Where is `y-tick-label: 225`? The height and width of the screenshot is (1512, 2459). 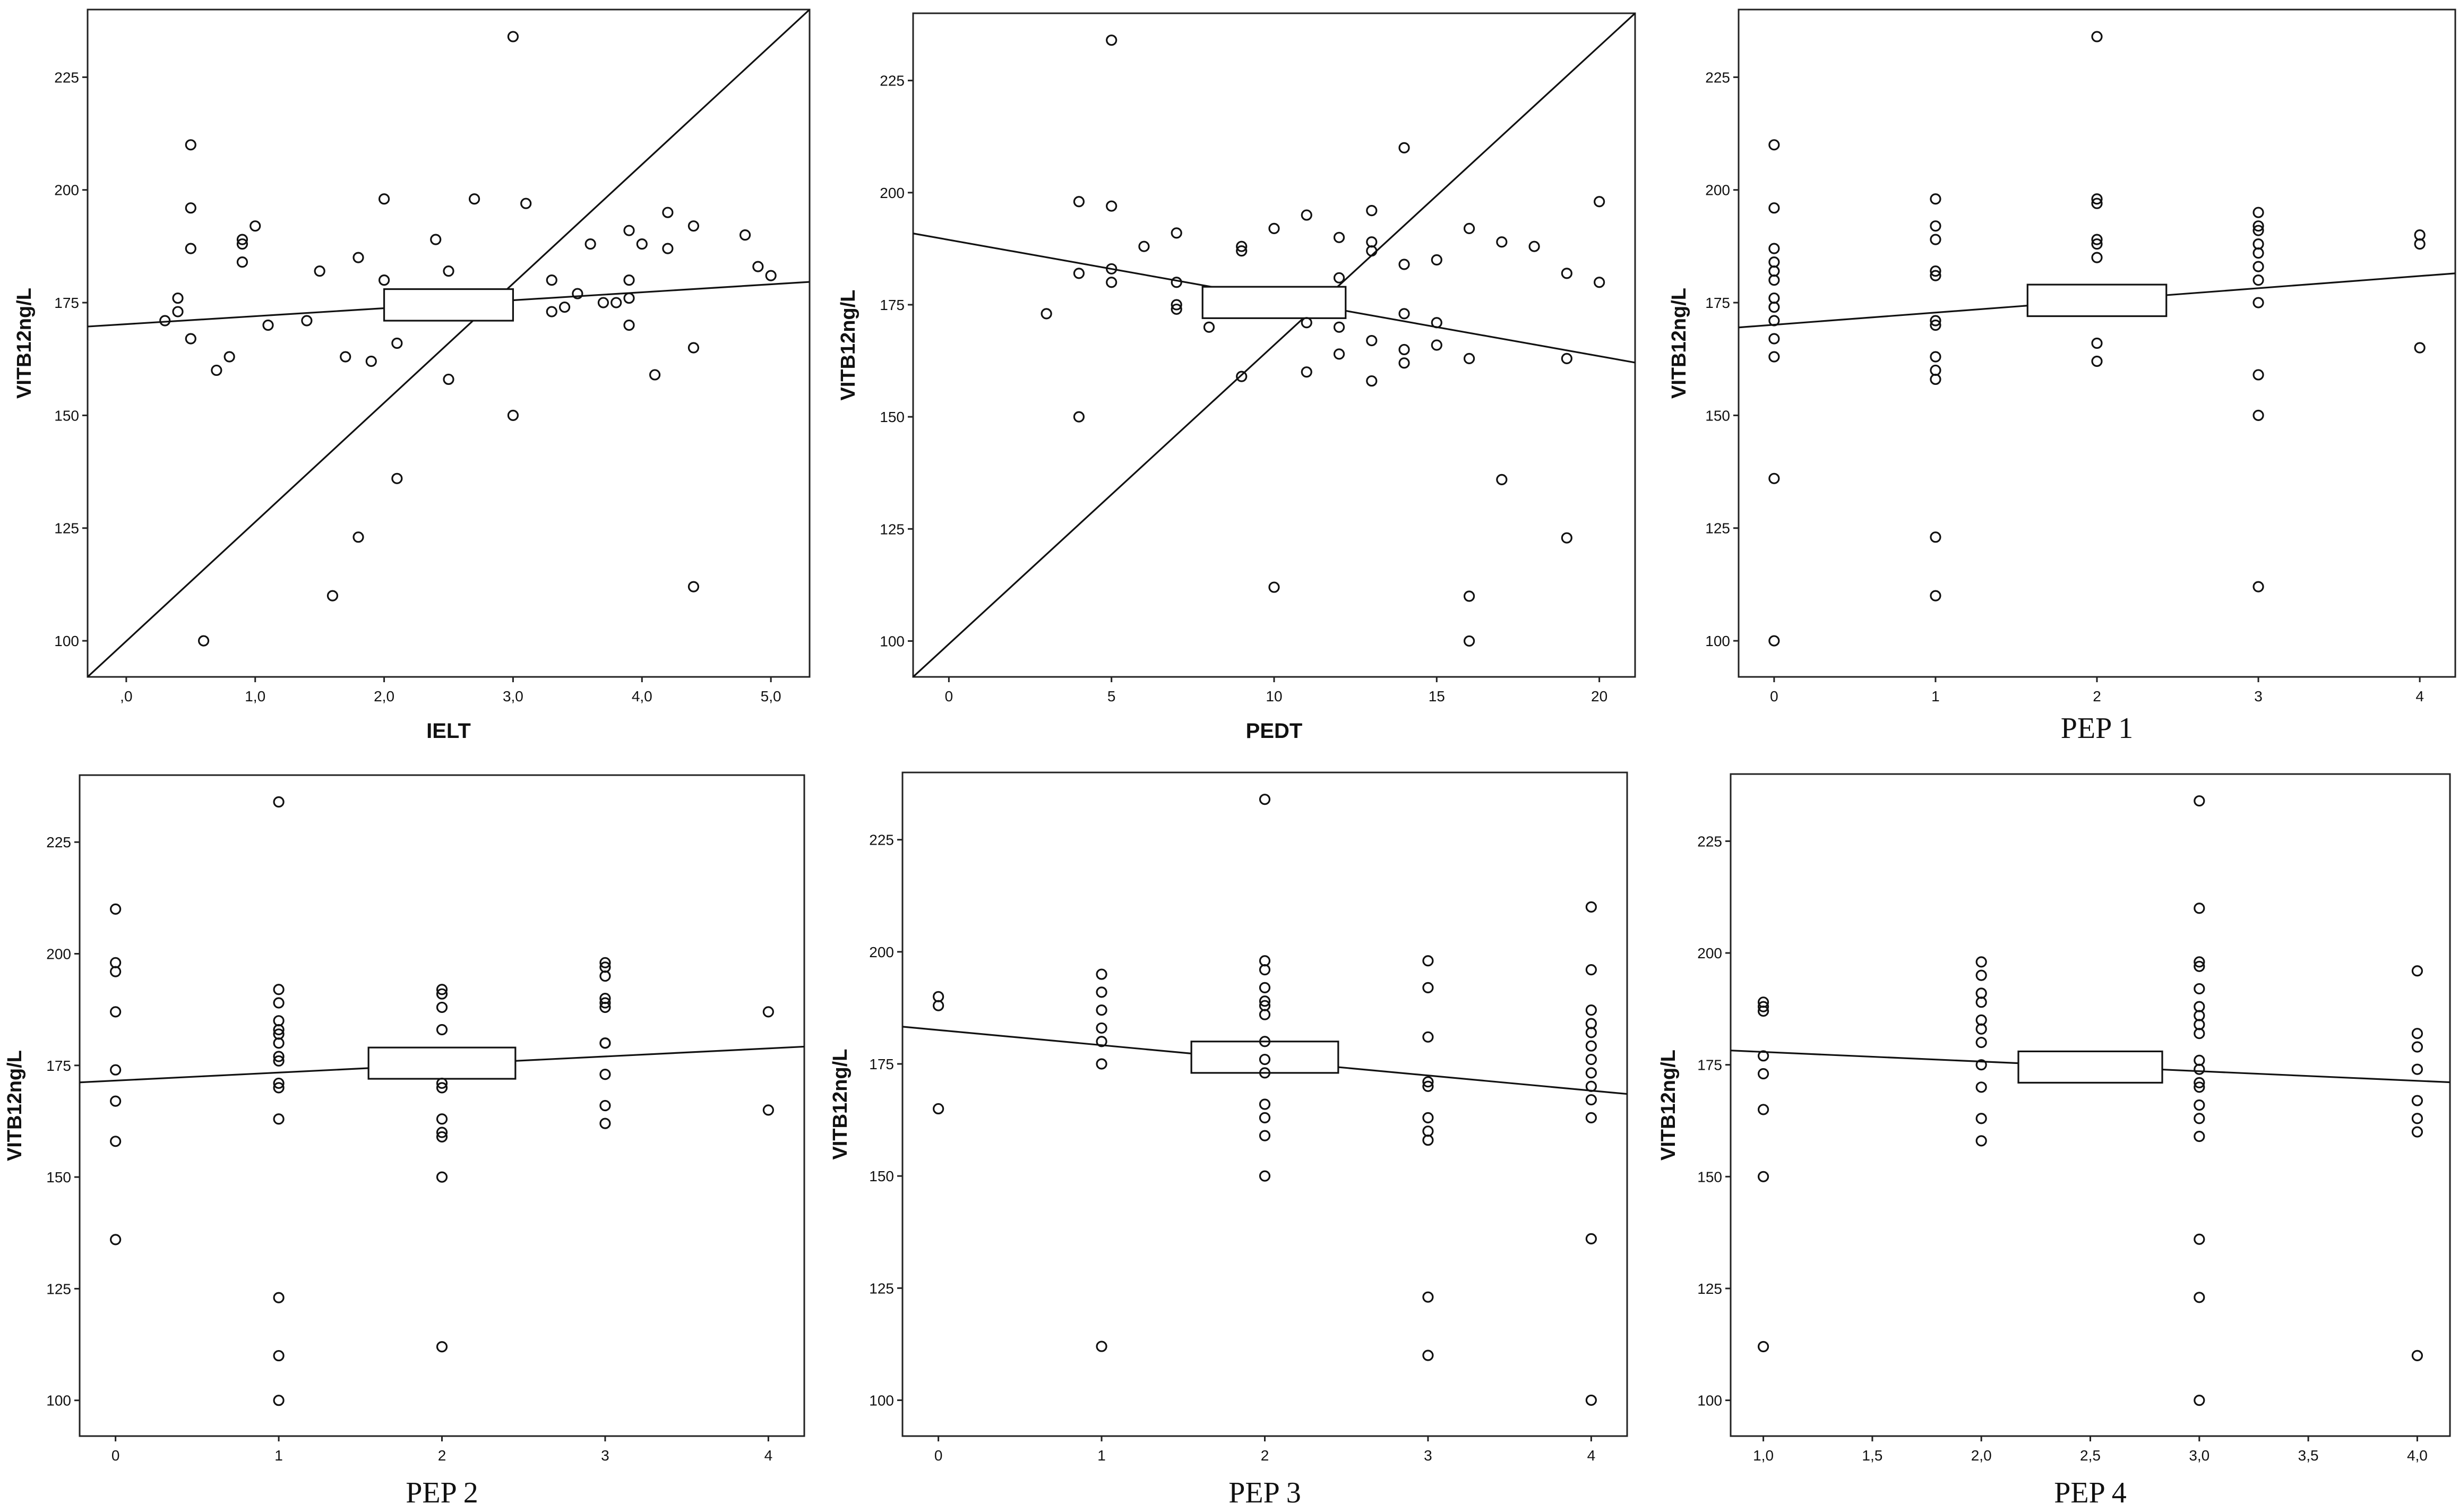 y-tick-label: 225 is located at coordinates (66, 77).